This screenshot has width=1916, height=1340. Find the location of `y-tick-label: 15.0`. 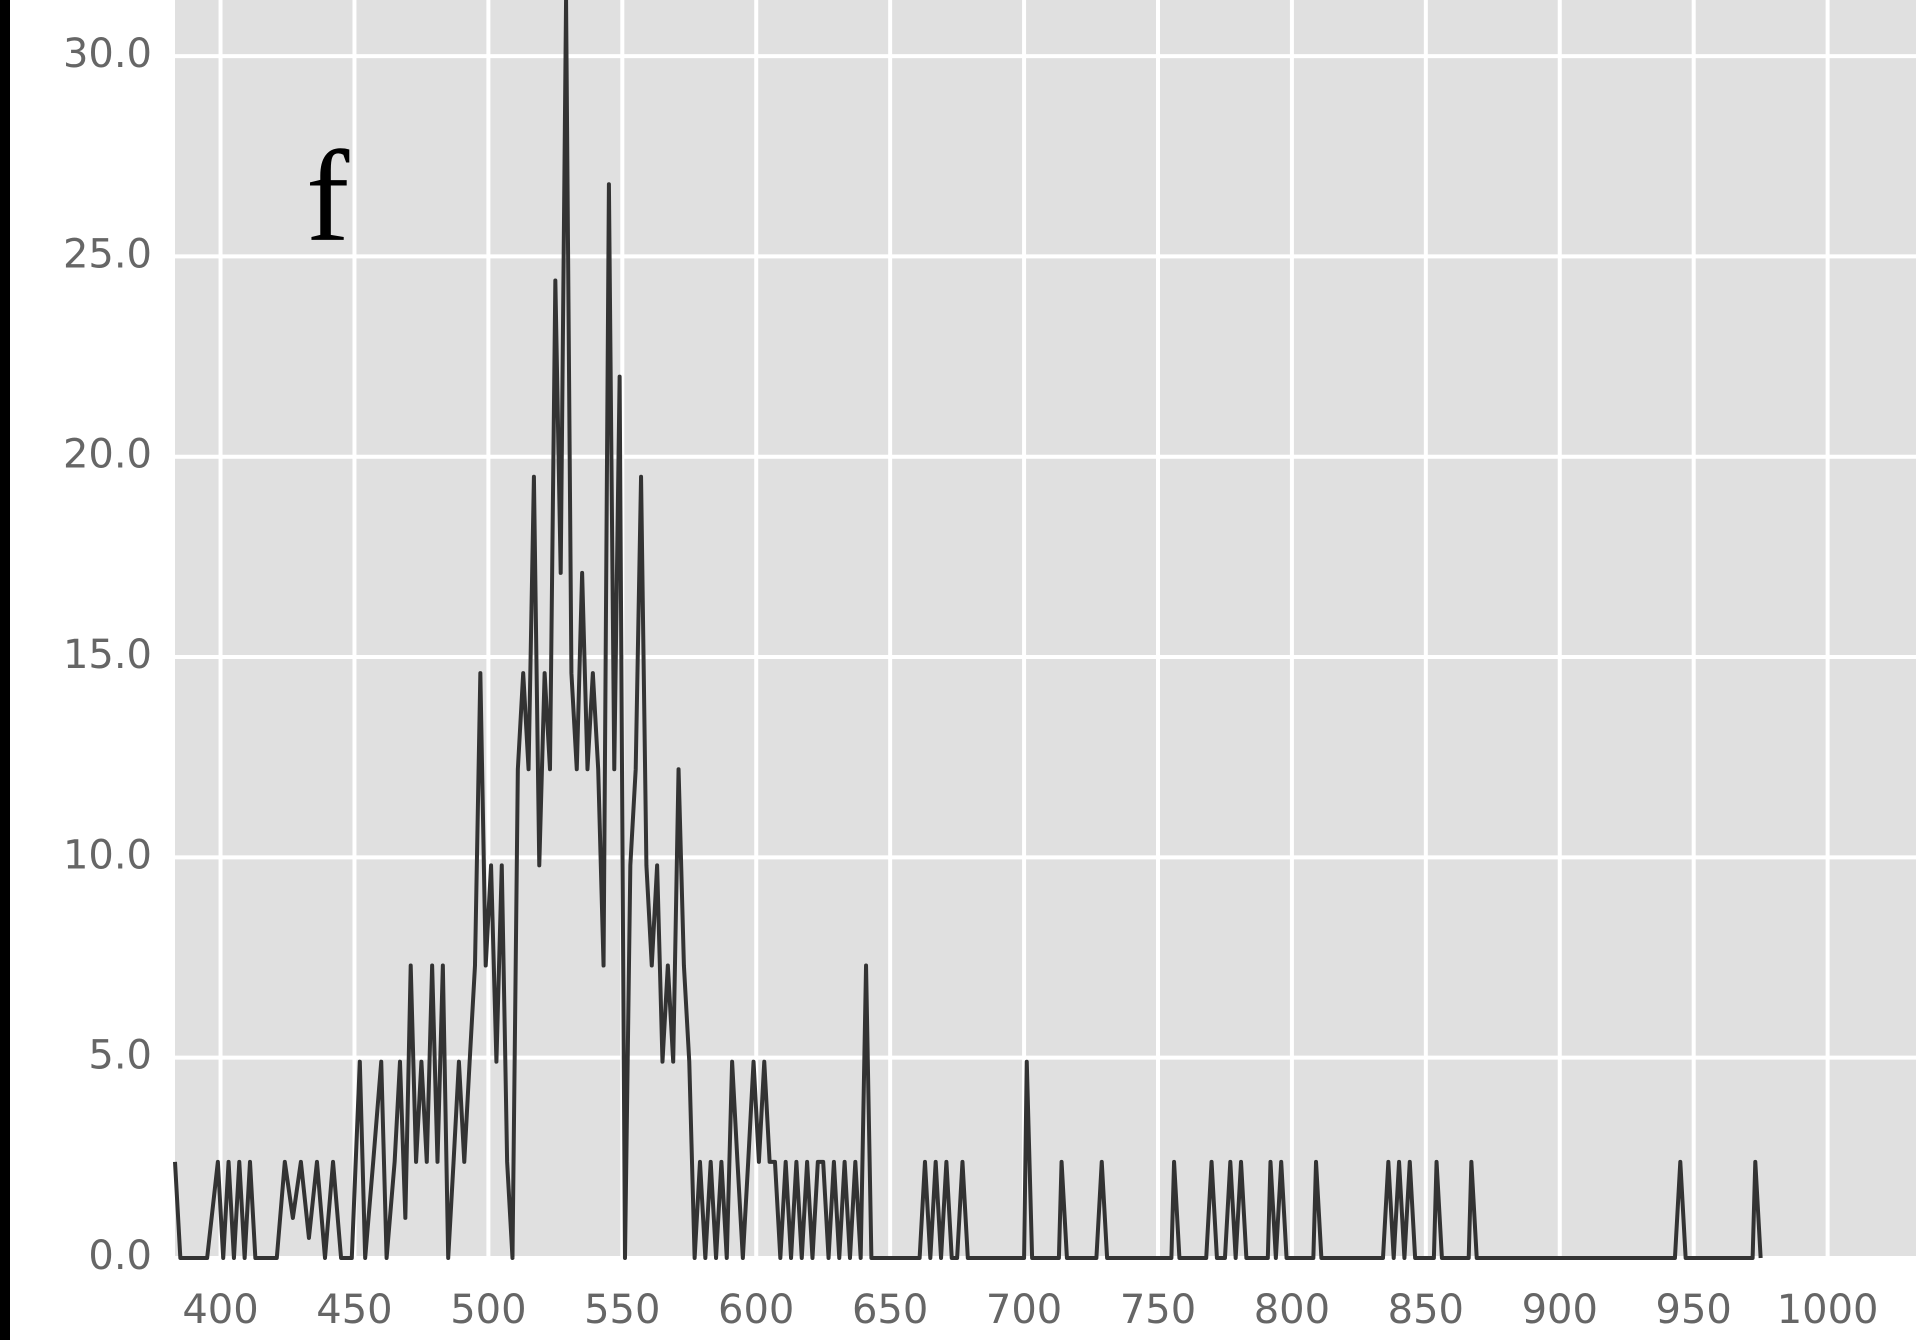

y-tick-label: 15.0 is located at coordinates (107, 655).